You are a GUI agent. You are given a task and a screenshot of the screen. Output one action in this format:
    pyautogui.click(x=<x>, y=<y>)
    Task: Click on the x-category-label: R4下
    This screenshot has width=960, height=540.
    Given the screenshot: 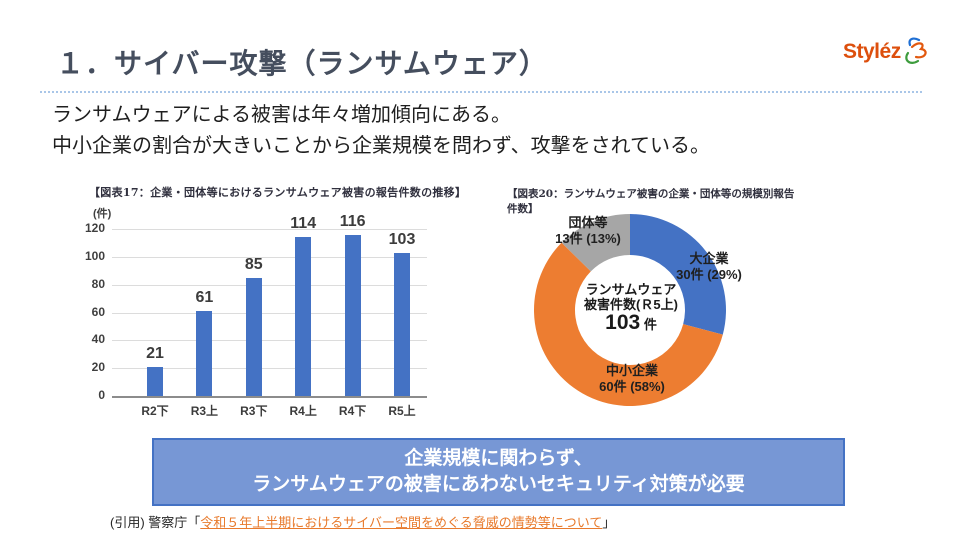 What is the action you would take?
    pyautogui.click(x=352, y=411)
    